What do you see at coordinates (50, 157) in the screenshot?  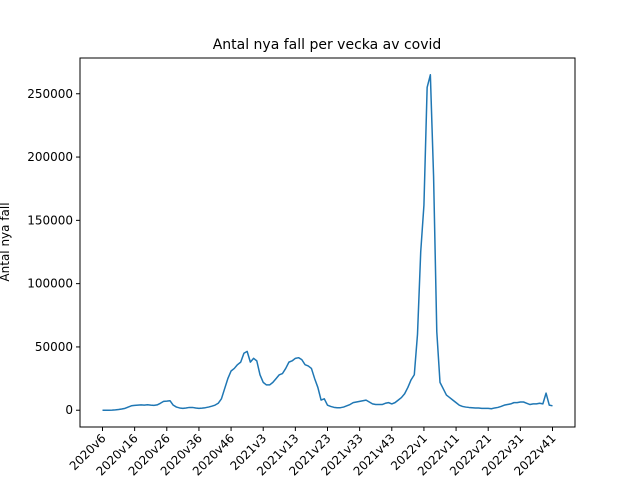 I see `y-tick-label: 200000` at bounding box center [50, 157].